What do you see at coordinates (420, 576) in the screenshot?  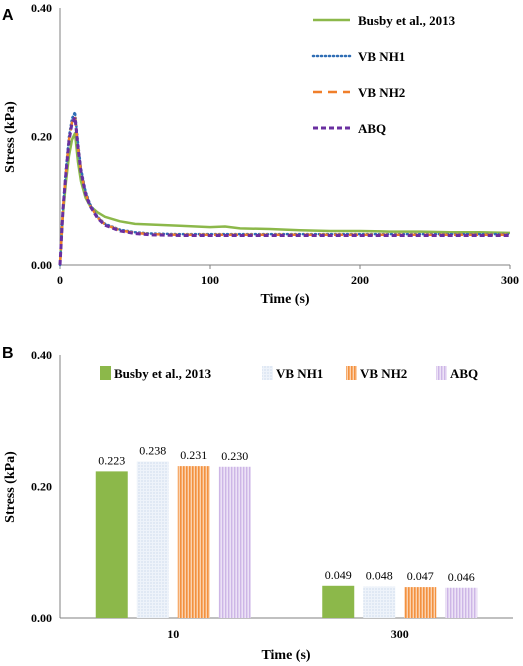 I see `panel-b-bar-value-label: 0.047` at bounding box center [420, 576].